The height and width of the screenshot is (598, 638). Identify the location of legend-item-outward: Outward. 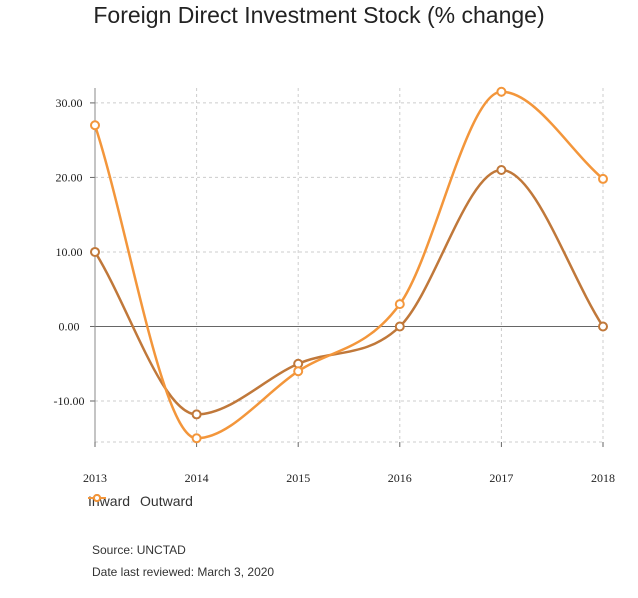
(140, 501).